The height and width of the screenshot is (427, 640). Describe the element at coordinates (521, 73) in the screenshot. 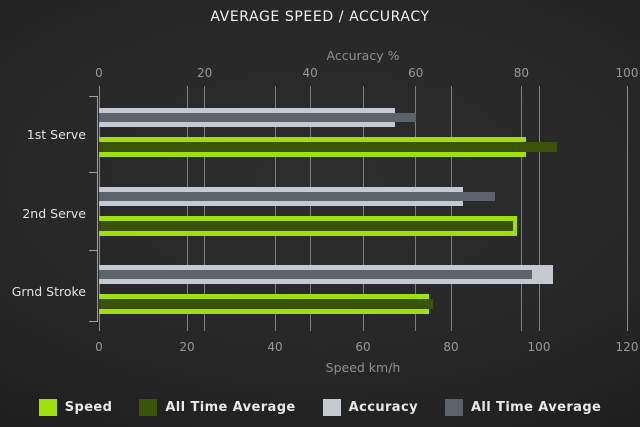

I see `top-tick-80: 80` at that location.